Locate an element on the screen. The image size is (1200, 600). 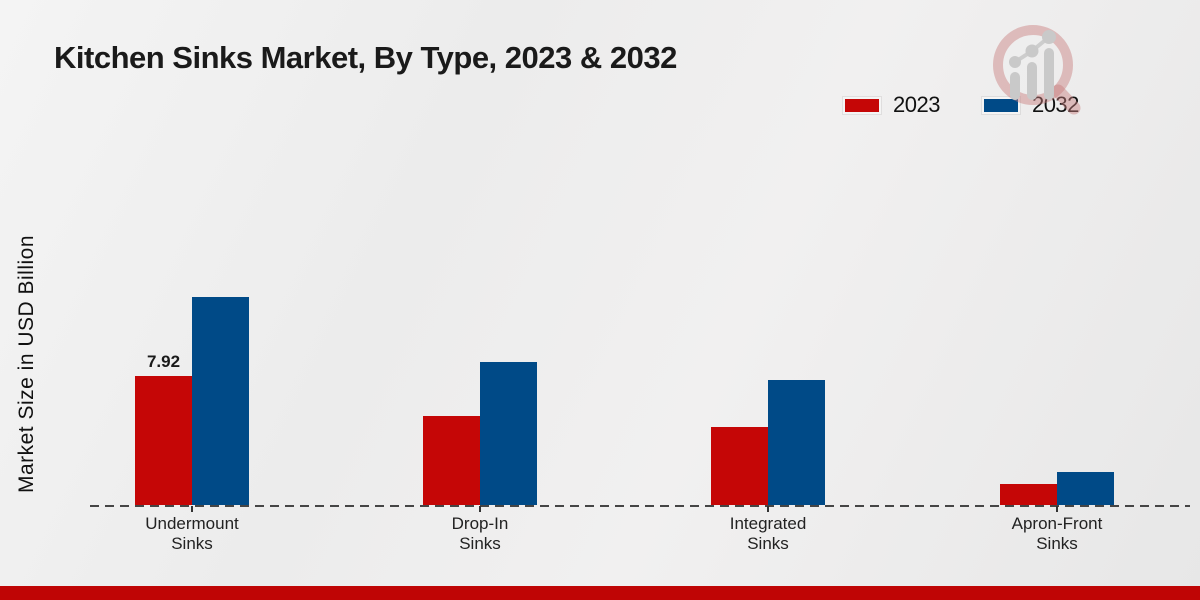
category-label-integrated-sinks: Integrated Sinks is located at coordinates (768, 533).